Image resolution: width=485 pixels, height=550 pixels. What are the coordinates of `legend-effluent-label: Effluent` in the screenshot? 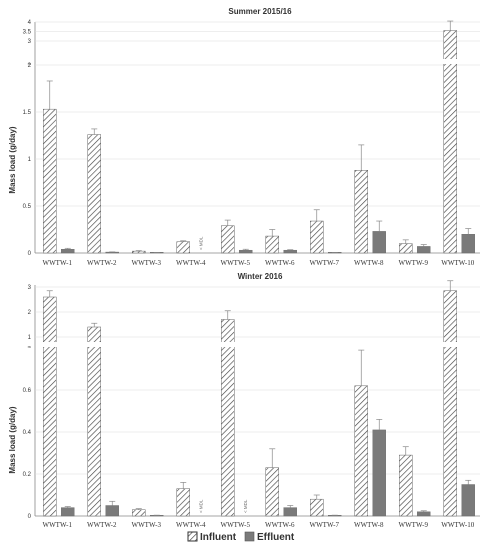 It's located at (276, 537).